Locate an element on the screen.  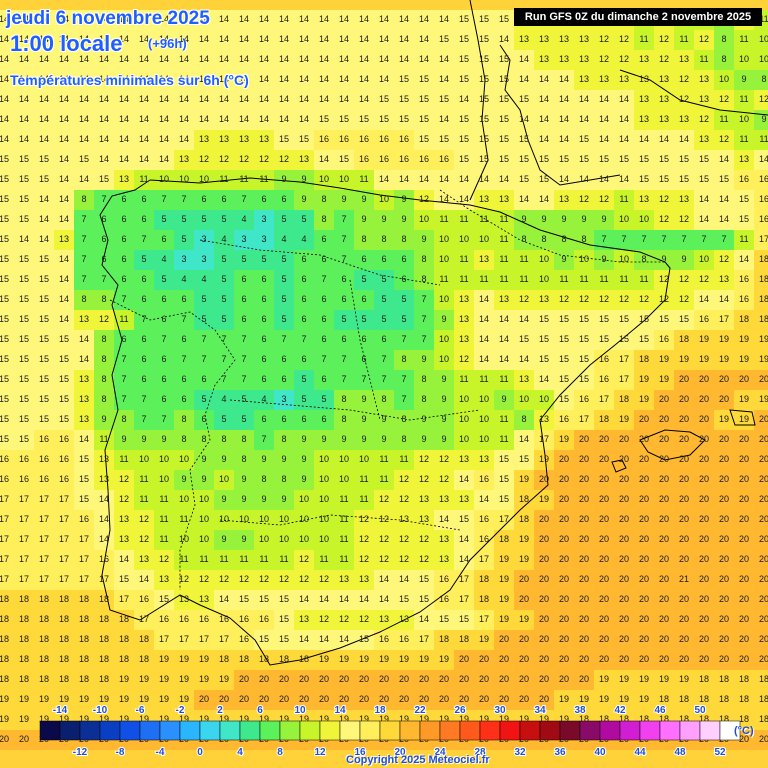
grid-value: 7 is located at coordinates (183, 359).